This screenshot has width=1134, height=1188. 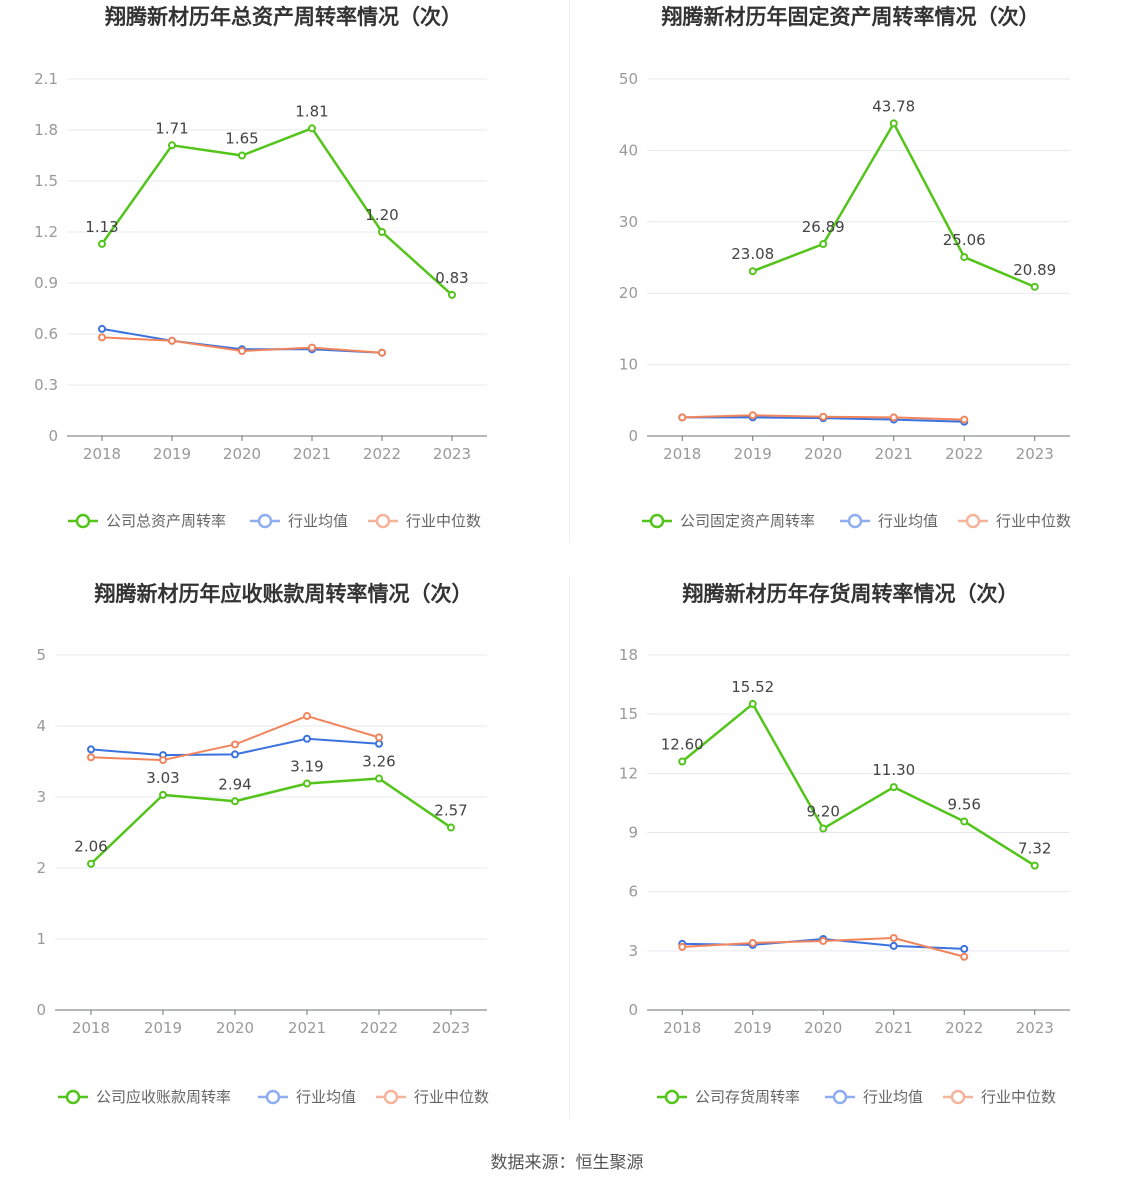 What do you see at coordinates (628, 79) in the screenshot?
I see `y-tick-label: 50` at bounding box center [628, 79].